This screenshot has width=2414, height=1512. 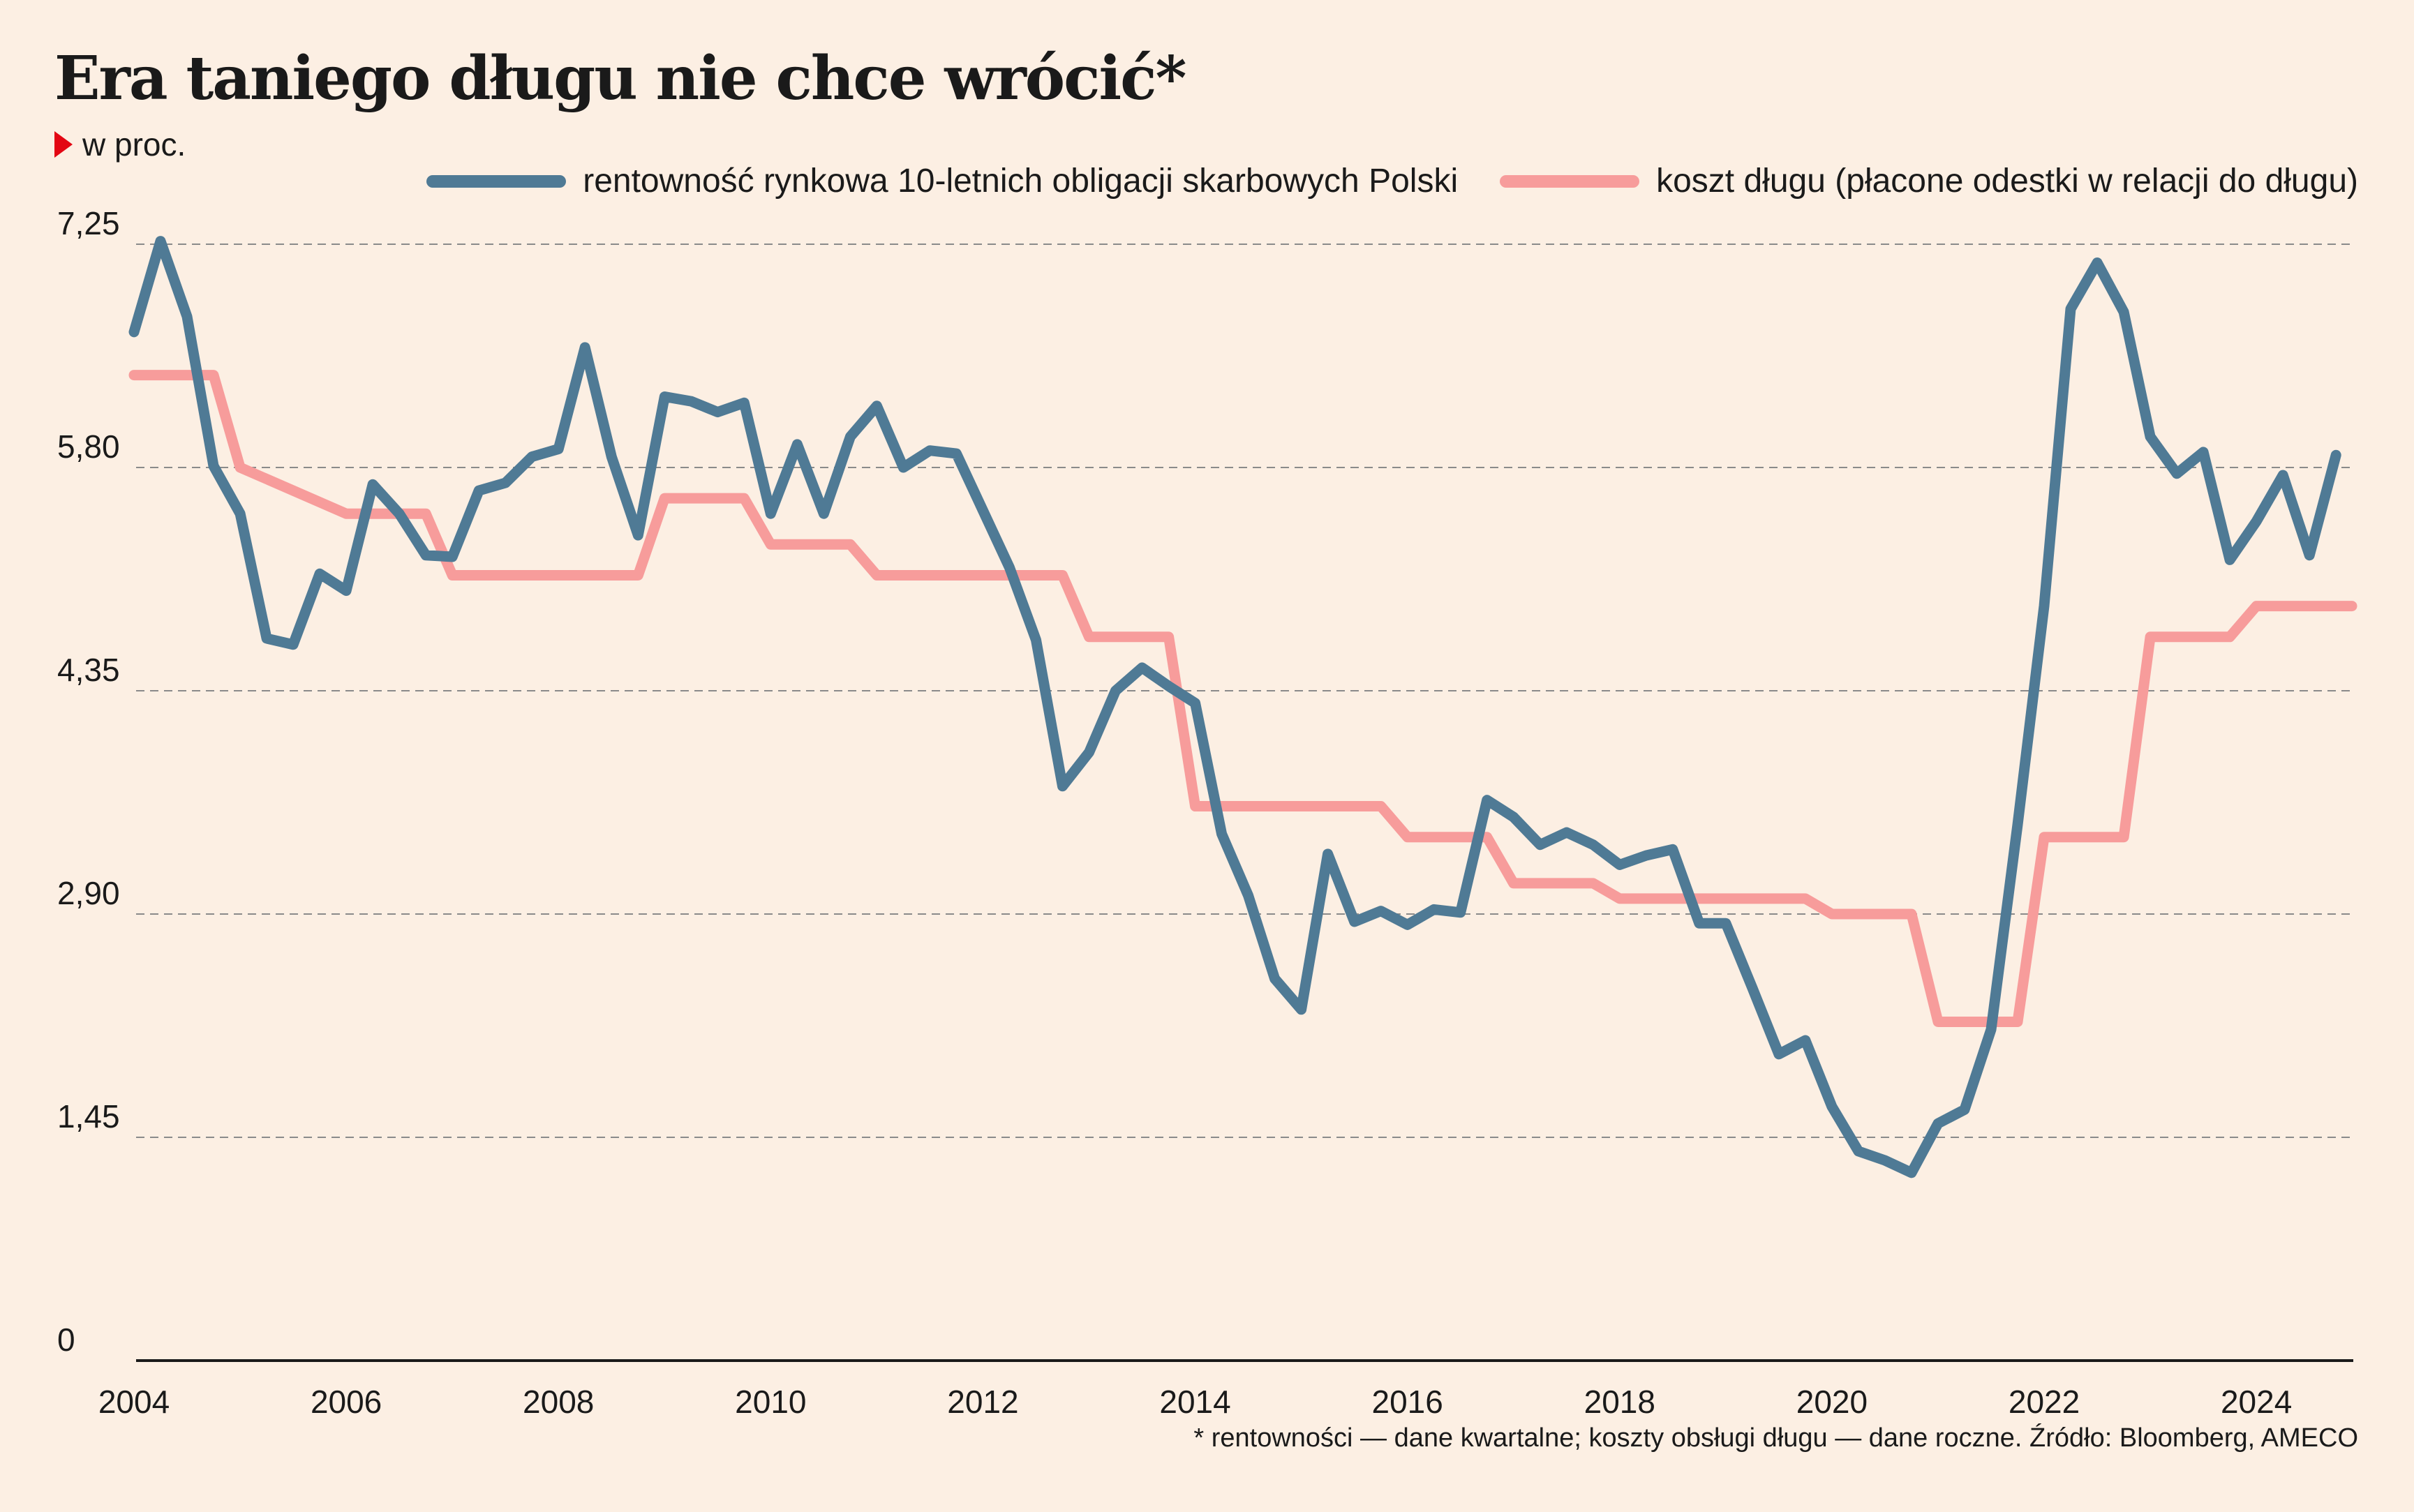 I want to click on y-tick-label: 0, so click(x=66, y=1340).